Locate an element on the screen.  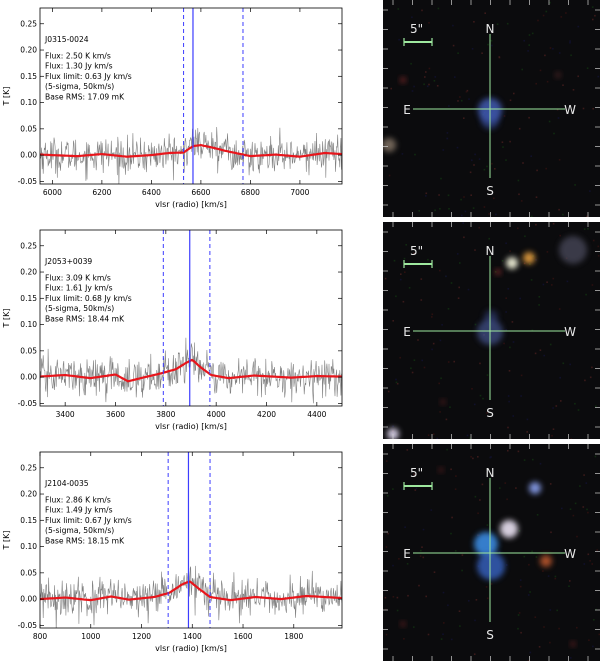
annotation-line: Flux limit: 0.63 Jy km/s is located at coordinates (88, 76).